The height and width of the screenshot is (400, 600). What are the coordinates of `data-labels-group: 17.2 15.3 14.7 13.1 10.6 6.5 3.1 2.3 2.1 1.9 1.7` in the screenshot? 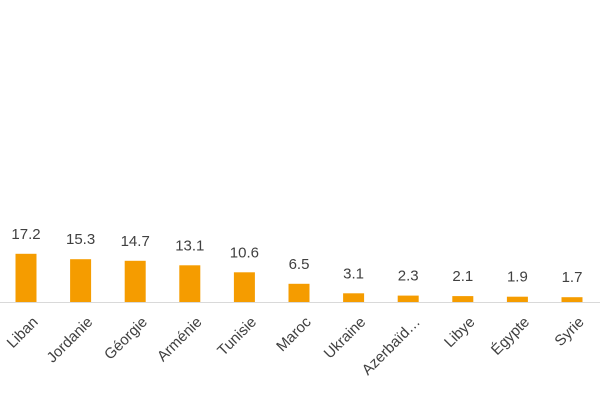 It's located at (296, 256).